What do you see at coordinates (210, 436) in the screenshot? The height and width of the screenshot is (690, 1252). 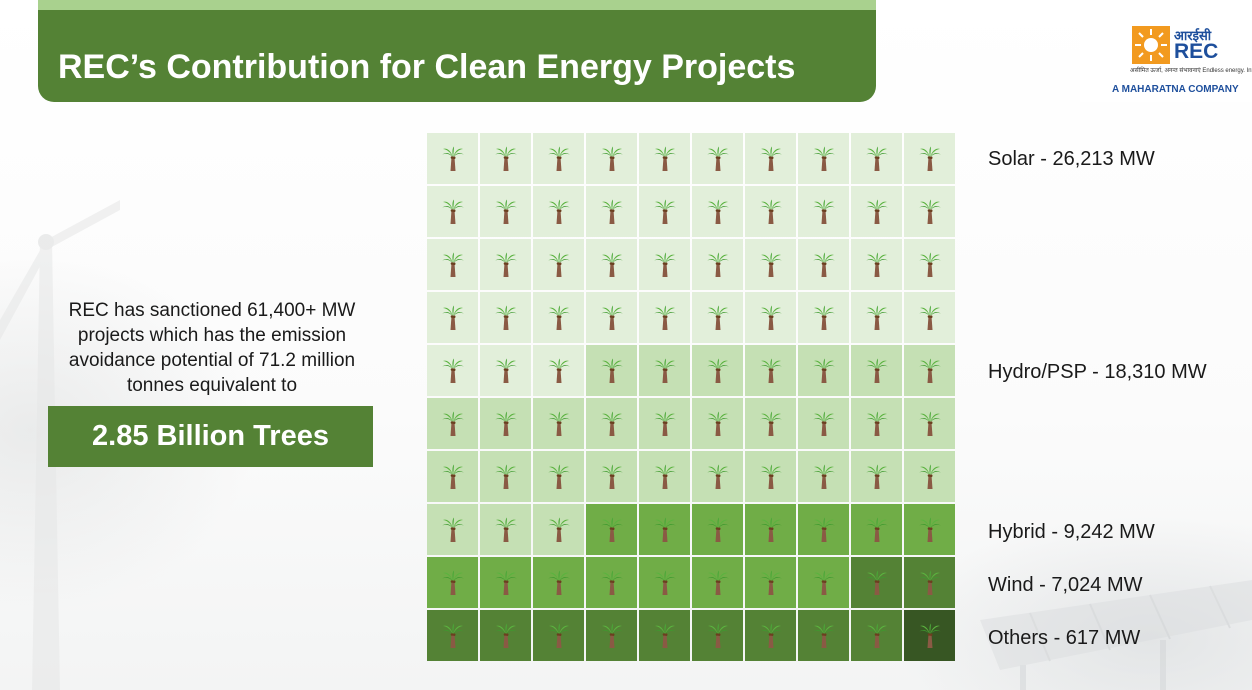 I see `trees-equivalent-highlight: 2.85 Billion Trees` at bounding box center [210, 436].